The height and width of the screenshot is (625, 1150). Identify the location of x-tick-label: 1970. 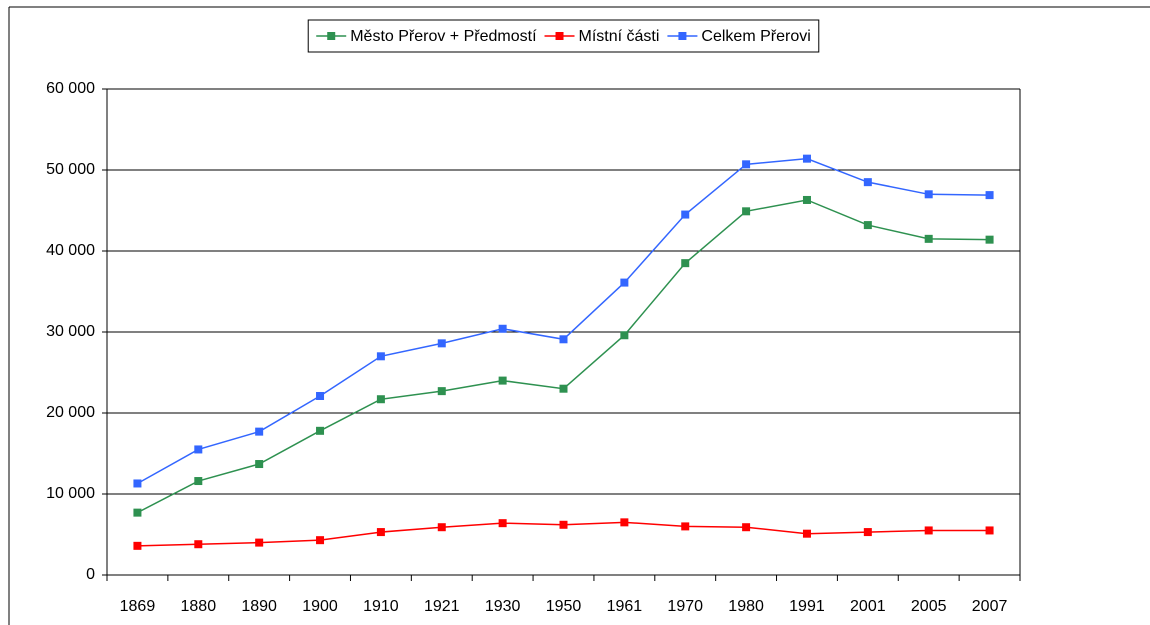
(685, 606).